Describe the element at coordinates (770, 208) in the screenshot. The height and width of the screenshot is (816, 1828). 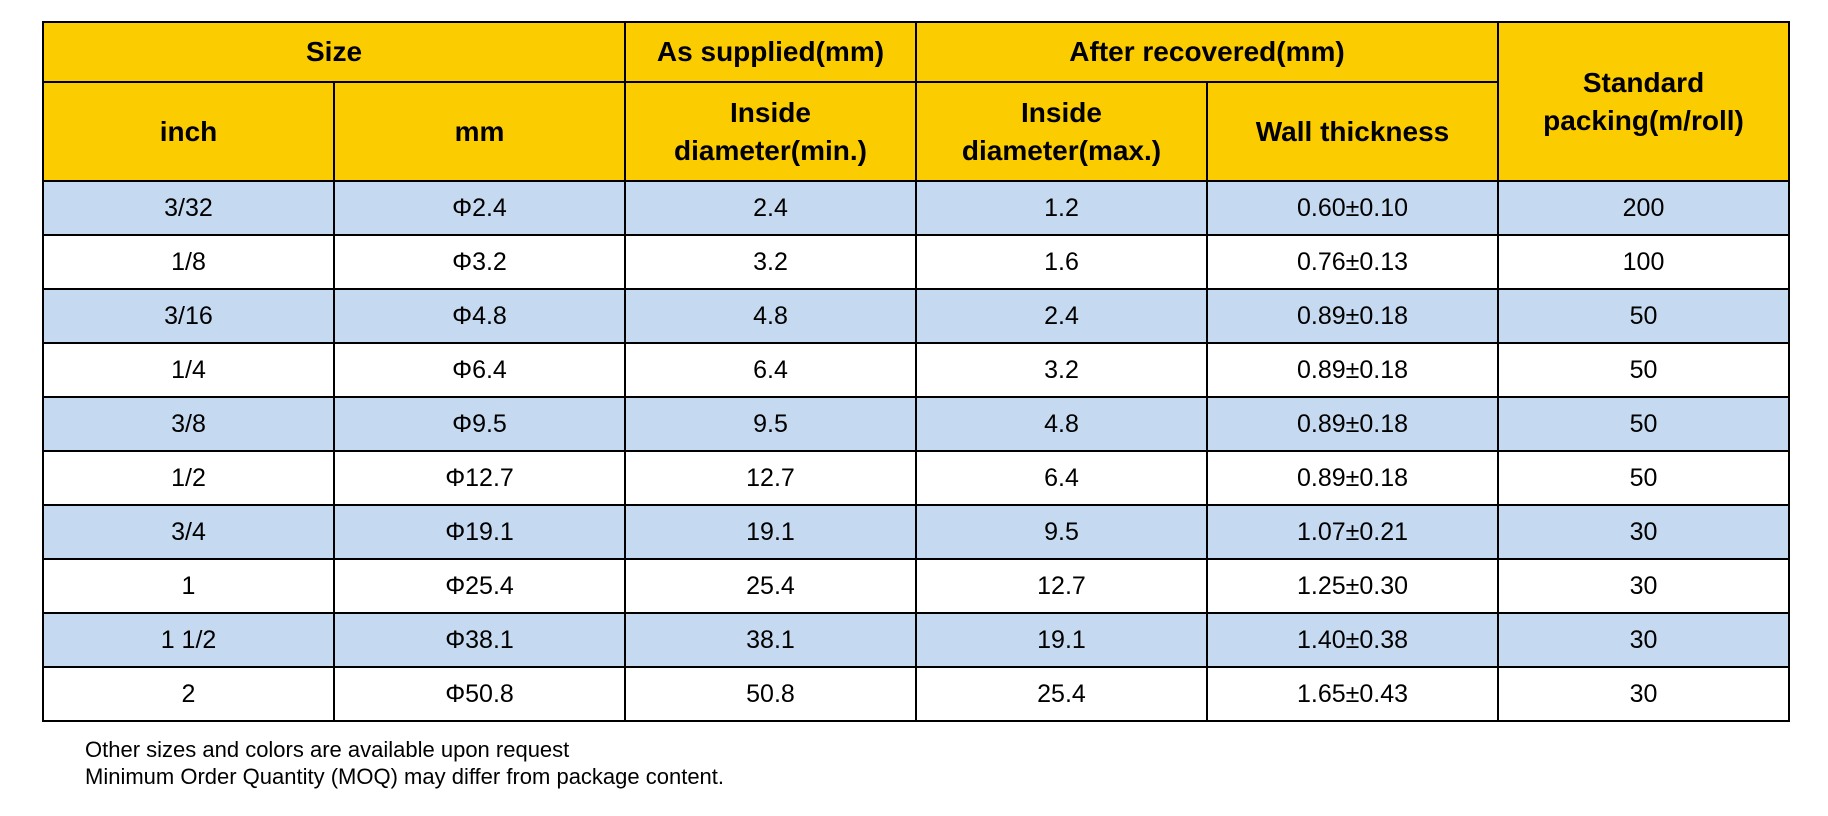
I see `cell-inside-diameter-min: 2.4` at that location.